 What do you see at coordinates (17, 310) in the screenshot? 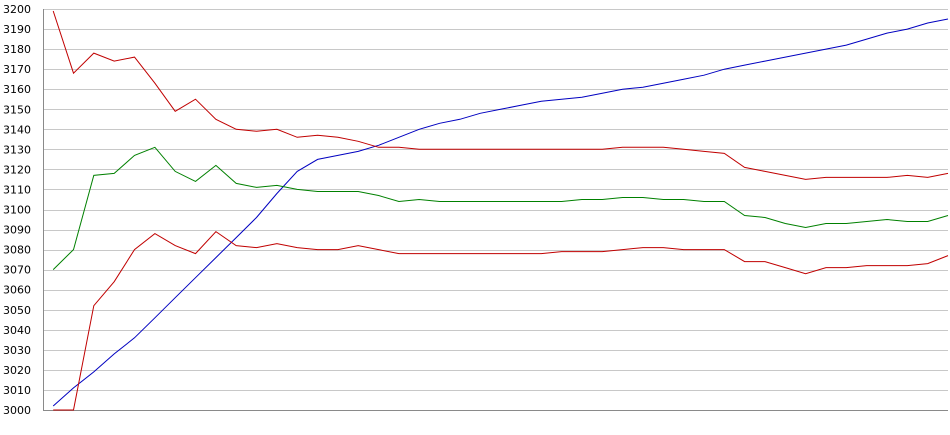
I see `y-tick-label: 3050` at bounding box center [17, 310].